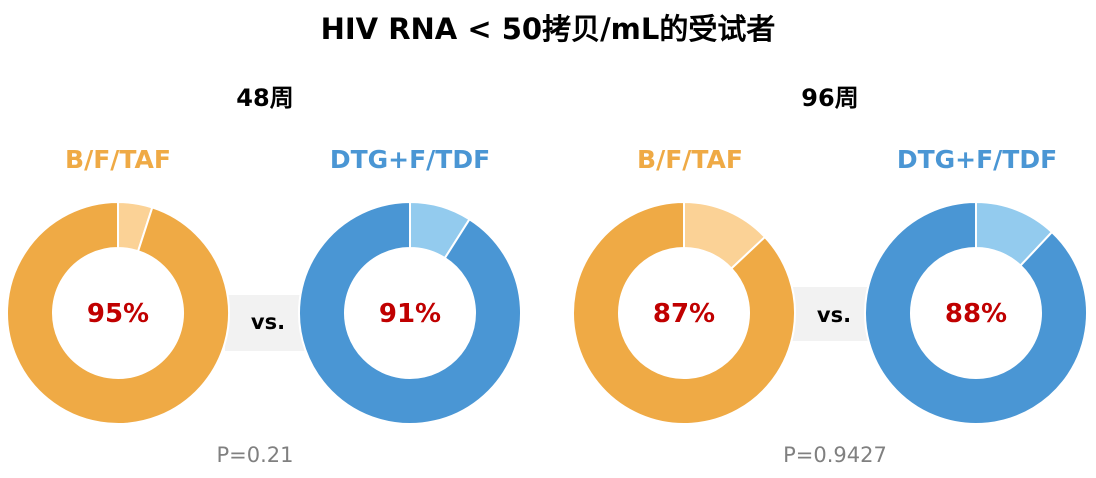 The width and height of the screenshot is (1096, 478). Describe the element at coordinates (690, 159) in the screenshot. I see `arm-label-96-bftaf: B/F/TAF` at that location.